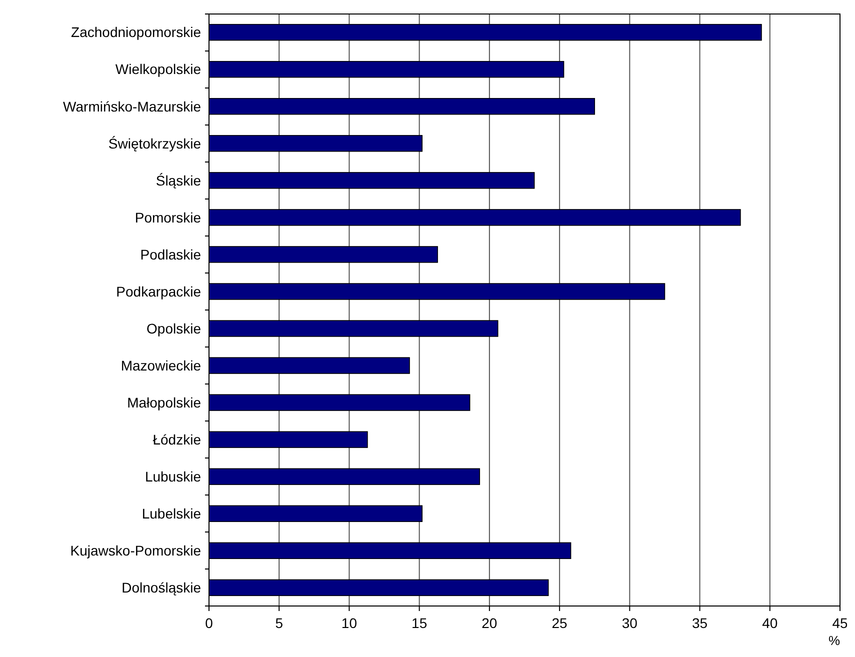 Image resolution: width=855 pixels, height=657 pixels. What do you see at coordinates (840, 623) in the screenshot?
I see `x-tick-label: 45` at bounding box center [840, 623].